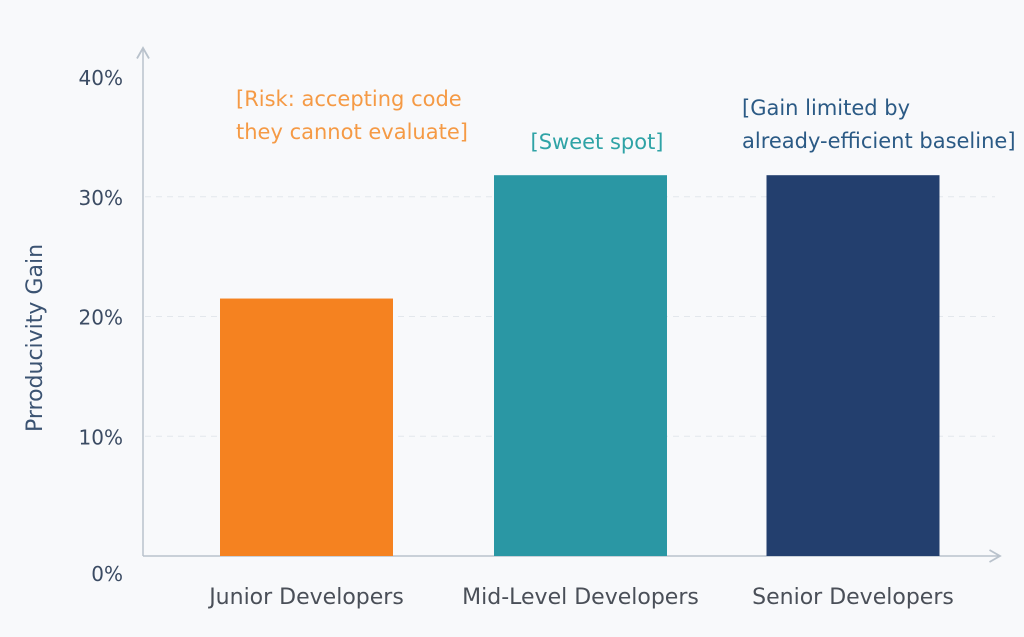 The image size is (1024, 637). I want to click on annotation-text: [Gain limited by, so click(826, 108).